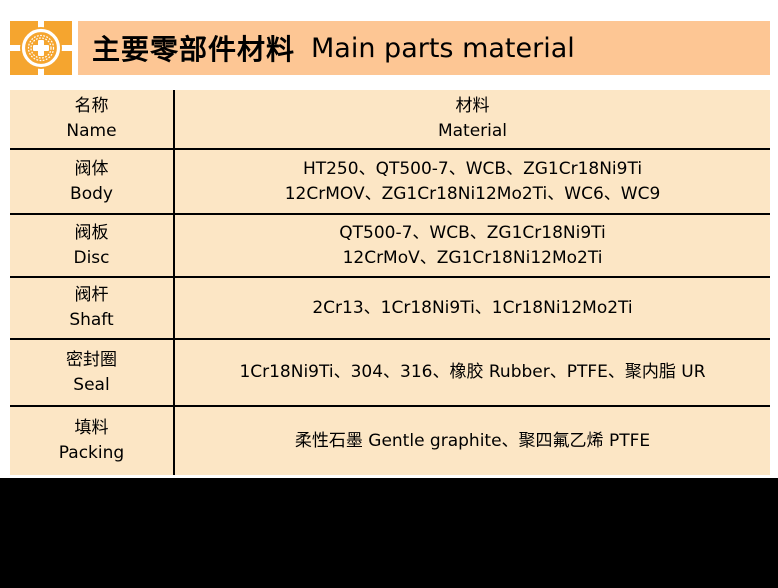 This screenshot has width=778, height=588. I want to click on name-zh: 阀板, so click(91, 232).